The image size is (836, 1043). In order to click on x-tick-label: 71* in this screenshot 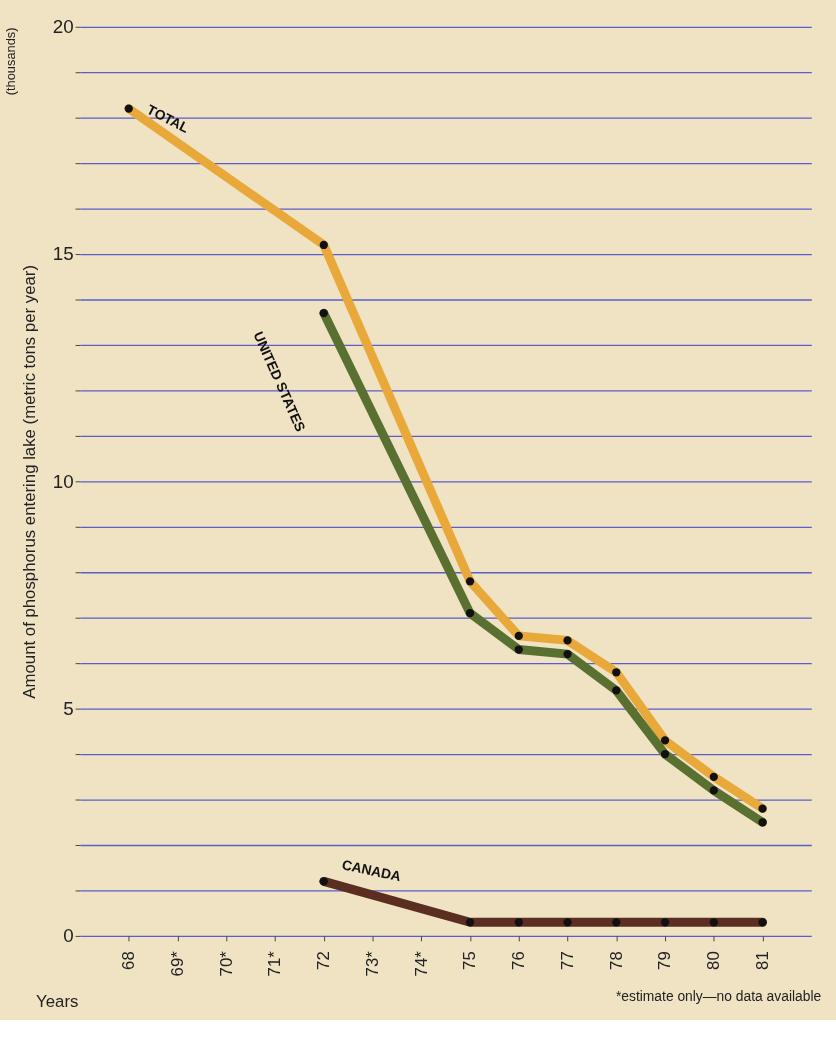, I will do `click(275, 963)`.